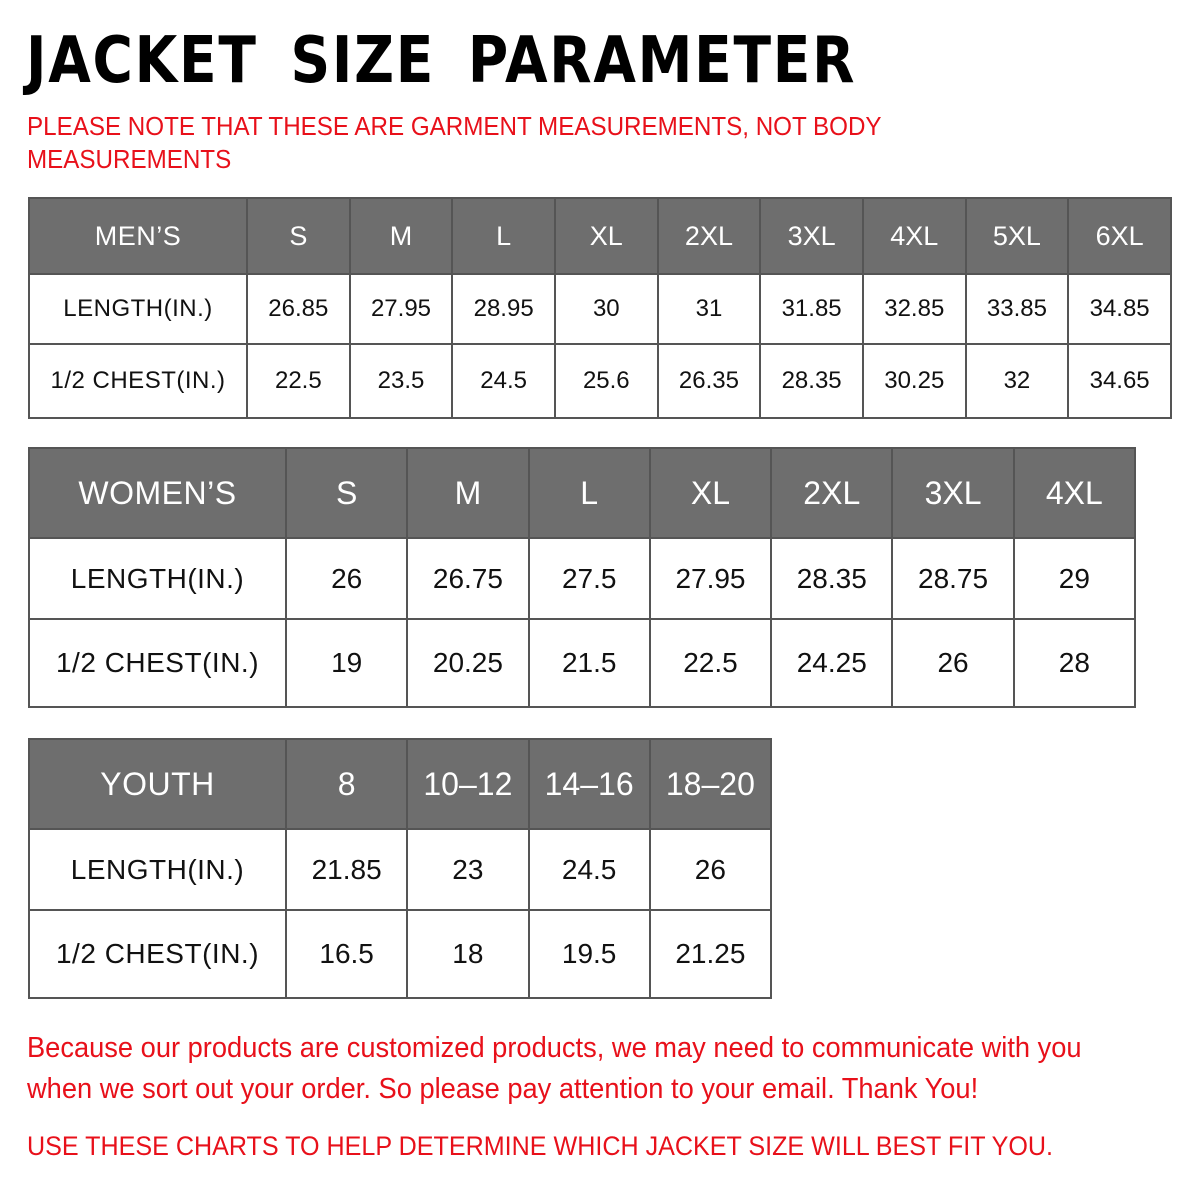 The height and width of the screenshot is (1200, 1200). I want to click on table-category-label: MEN’S, so click(138, 236).